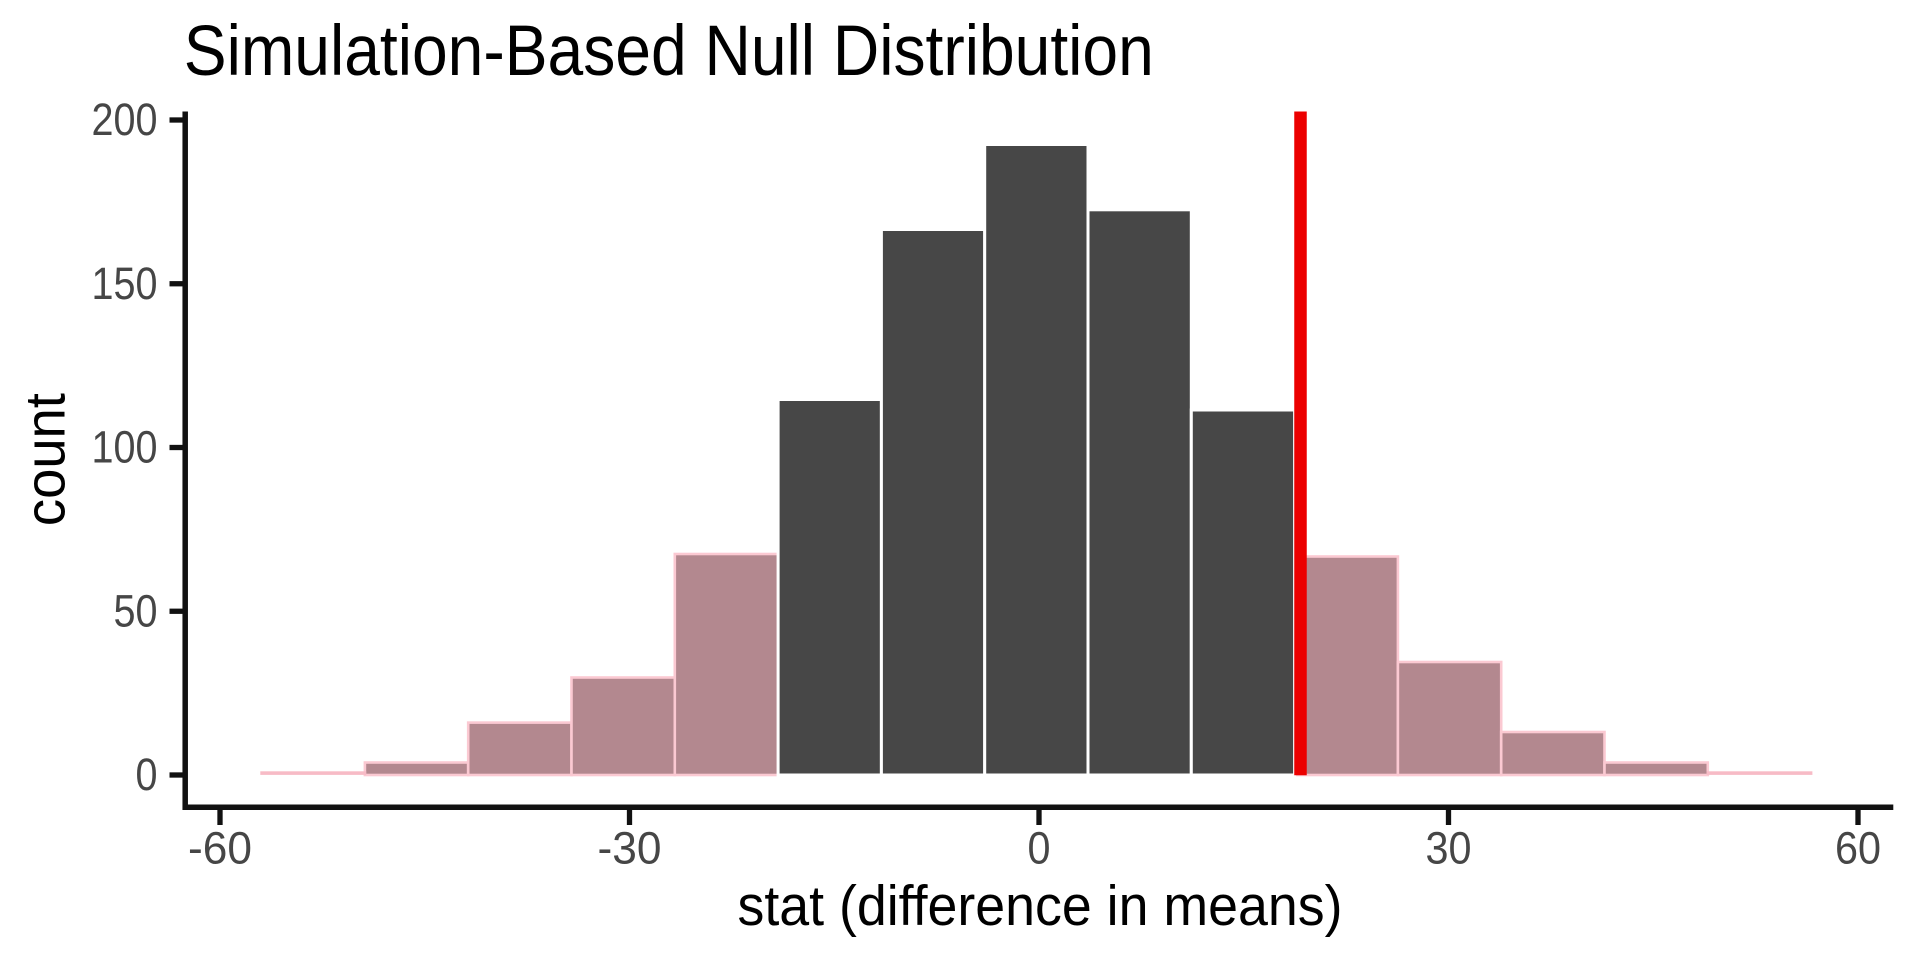 This screenshot has height=960, width=1920. Describe the element at coordinates (125, 283) in the screenshot. I see `svg-text: 150` at that location.